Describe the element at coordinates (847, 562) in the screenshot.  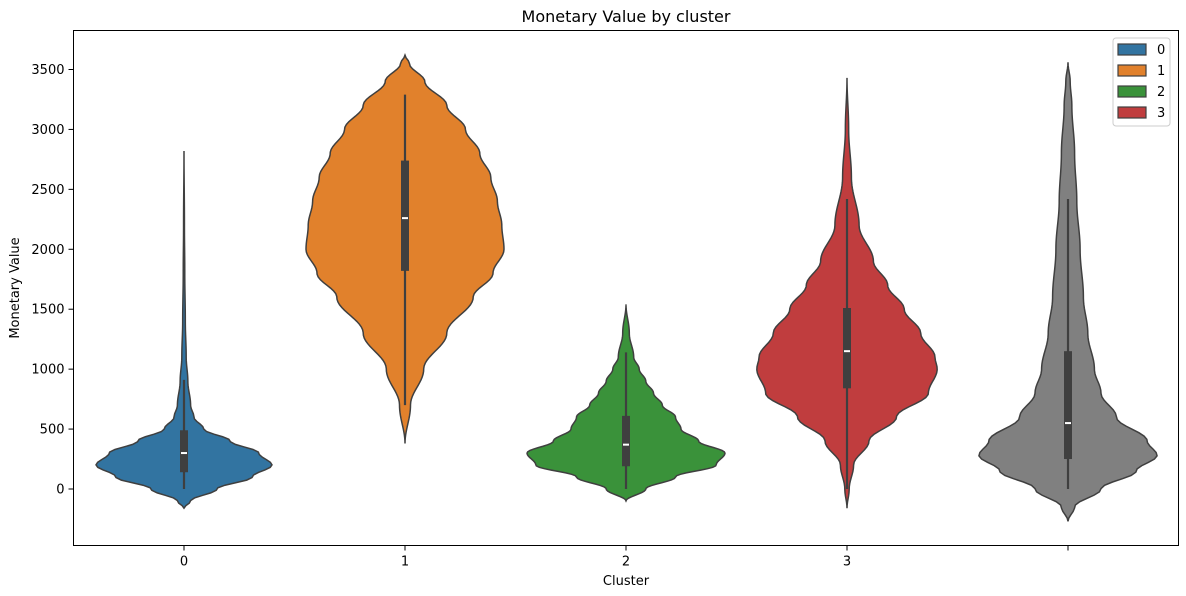
I see `x-tick-label: 3` at that location.